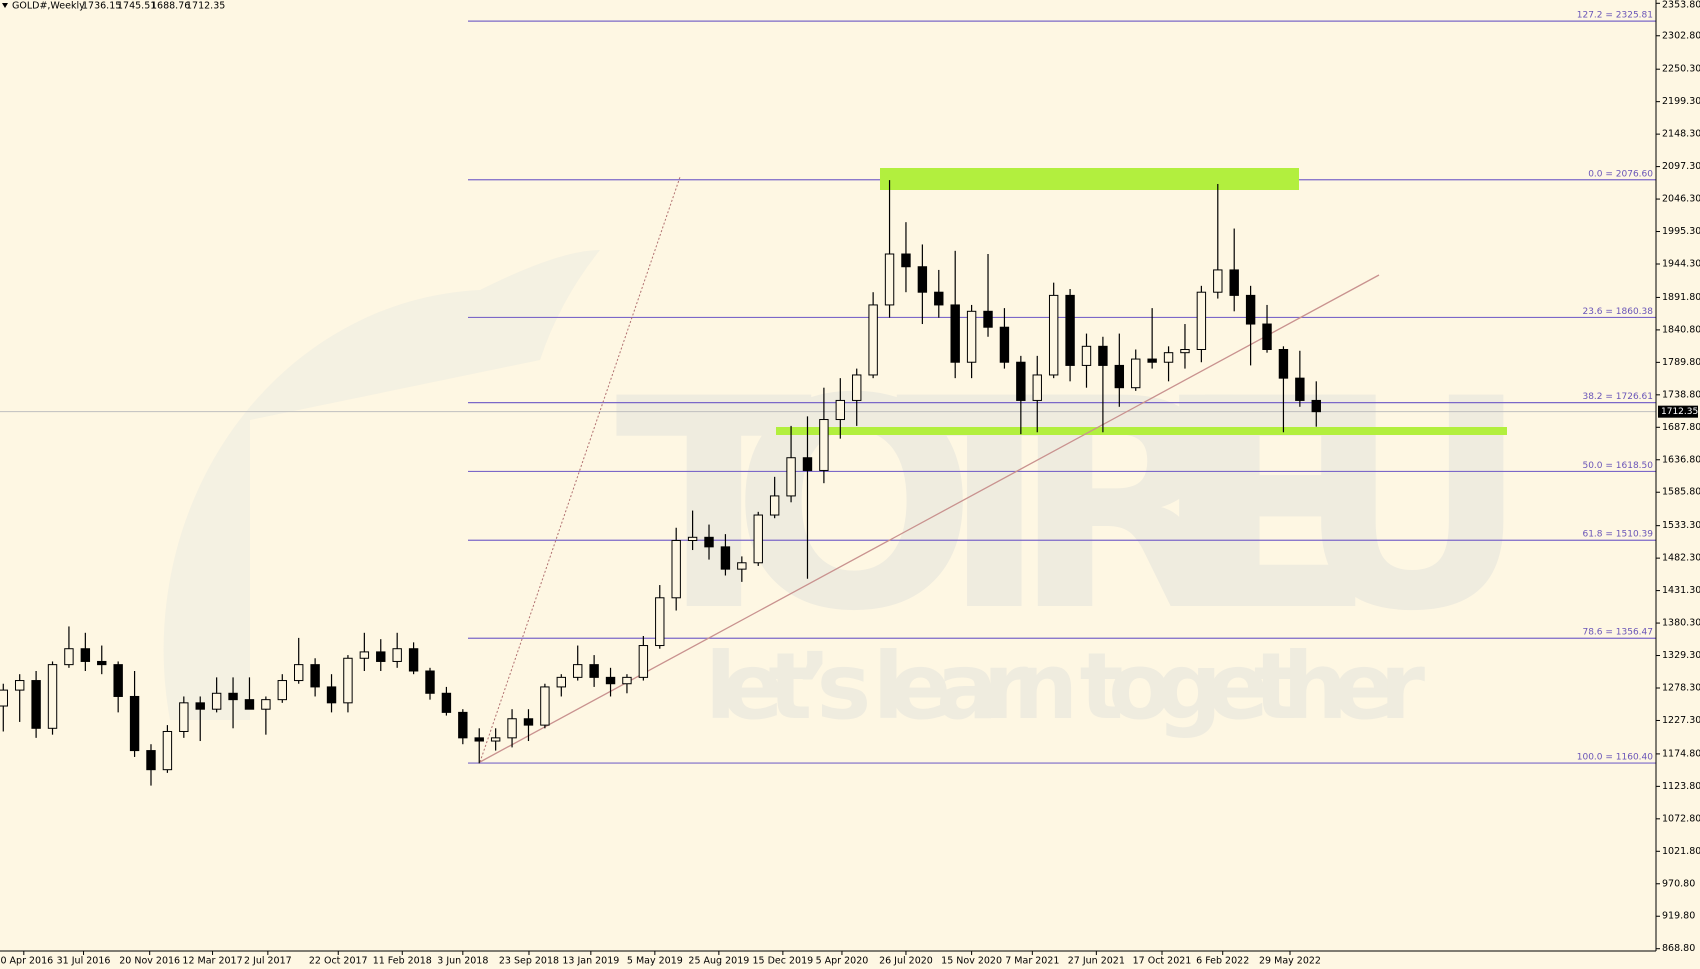 The image size is (1700, 969). Describe the element at coordinates (1617, 633) in the screenshot. I see `fib-level-label: 78.6 = 1356.47` at that location.